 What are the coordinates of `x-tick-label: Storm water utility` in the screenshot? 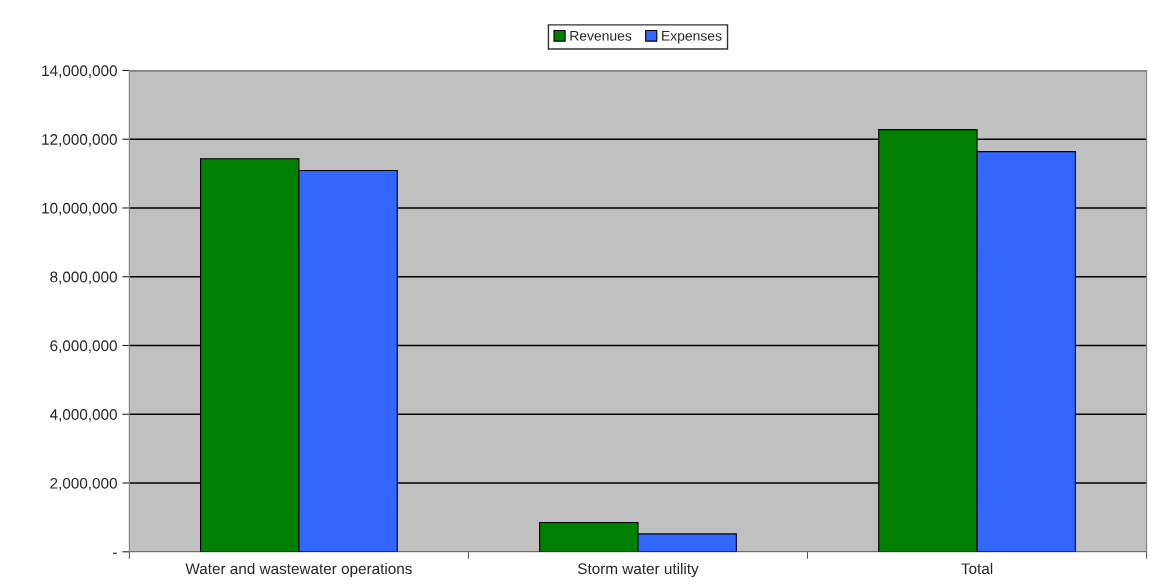 It's located at (638, 570).